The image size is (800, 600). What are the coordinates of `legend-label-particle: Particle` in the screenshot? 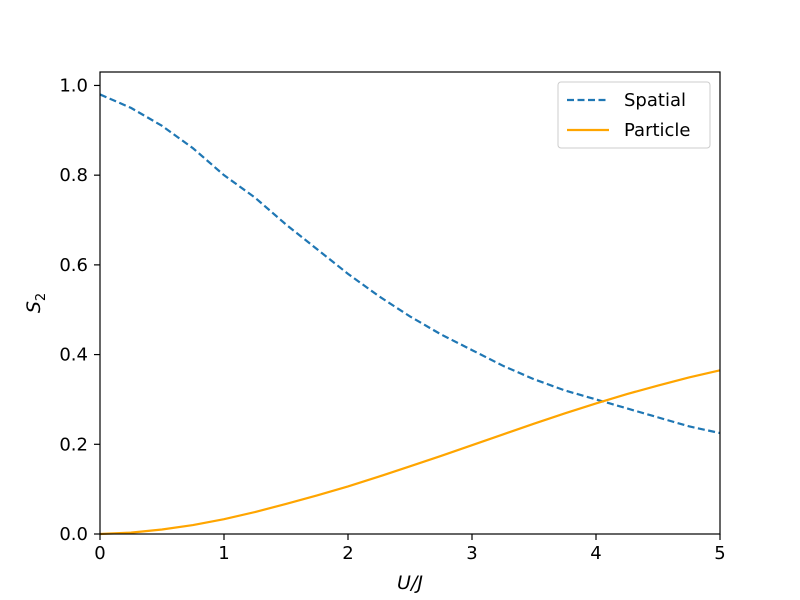 It's located at (657, 130).